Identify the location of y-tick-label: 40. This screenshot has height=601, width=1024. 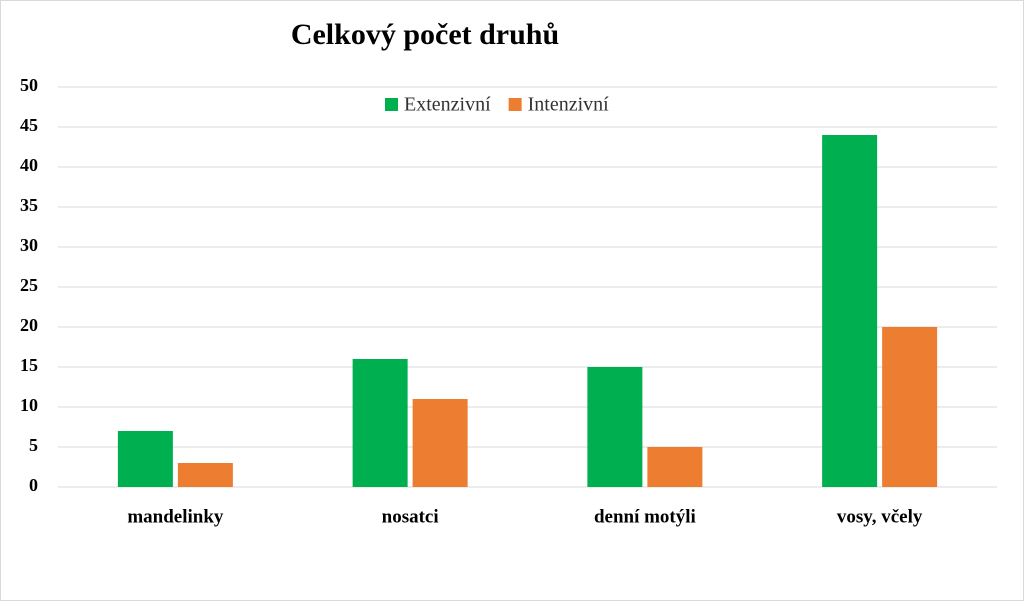
(29, 165).